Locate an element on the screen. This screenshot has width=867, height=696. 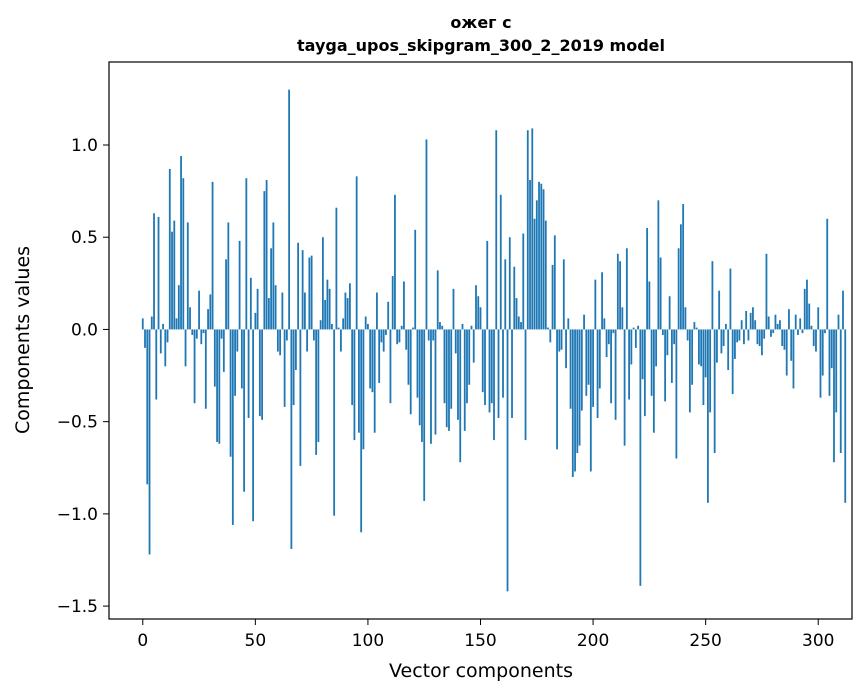
y-tick-label: 0.0 is located at coordinates (84, 330).